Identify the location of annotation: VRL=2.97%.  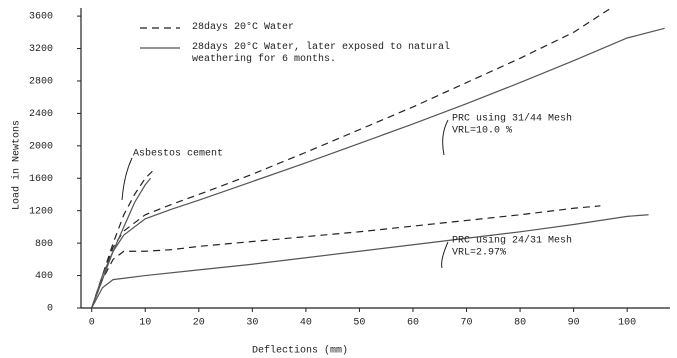
(479, 253).